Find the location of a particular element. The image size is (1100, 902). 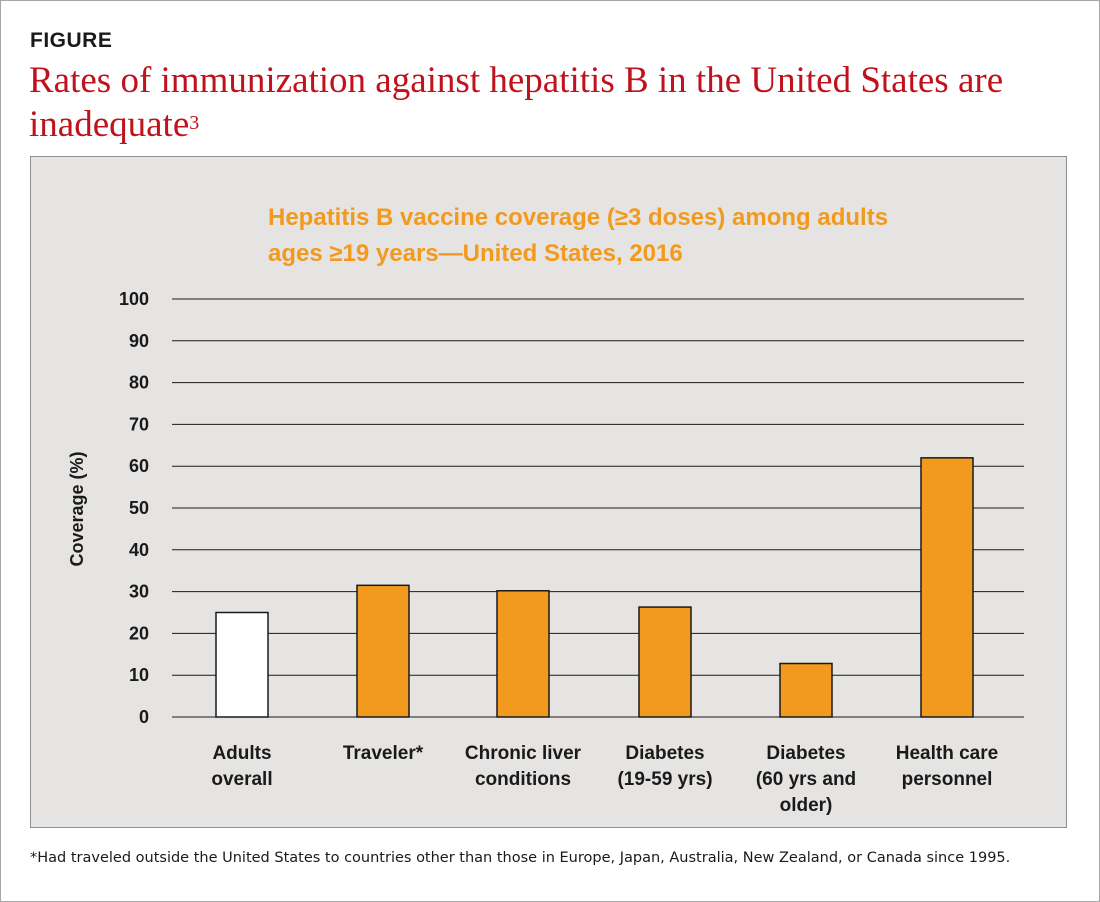

category-label: Diabetes (19-59 yrs) is located at coordinates (664, 766).